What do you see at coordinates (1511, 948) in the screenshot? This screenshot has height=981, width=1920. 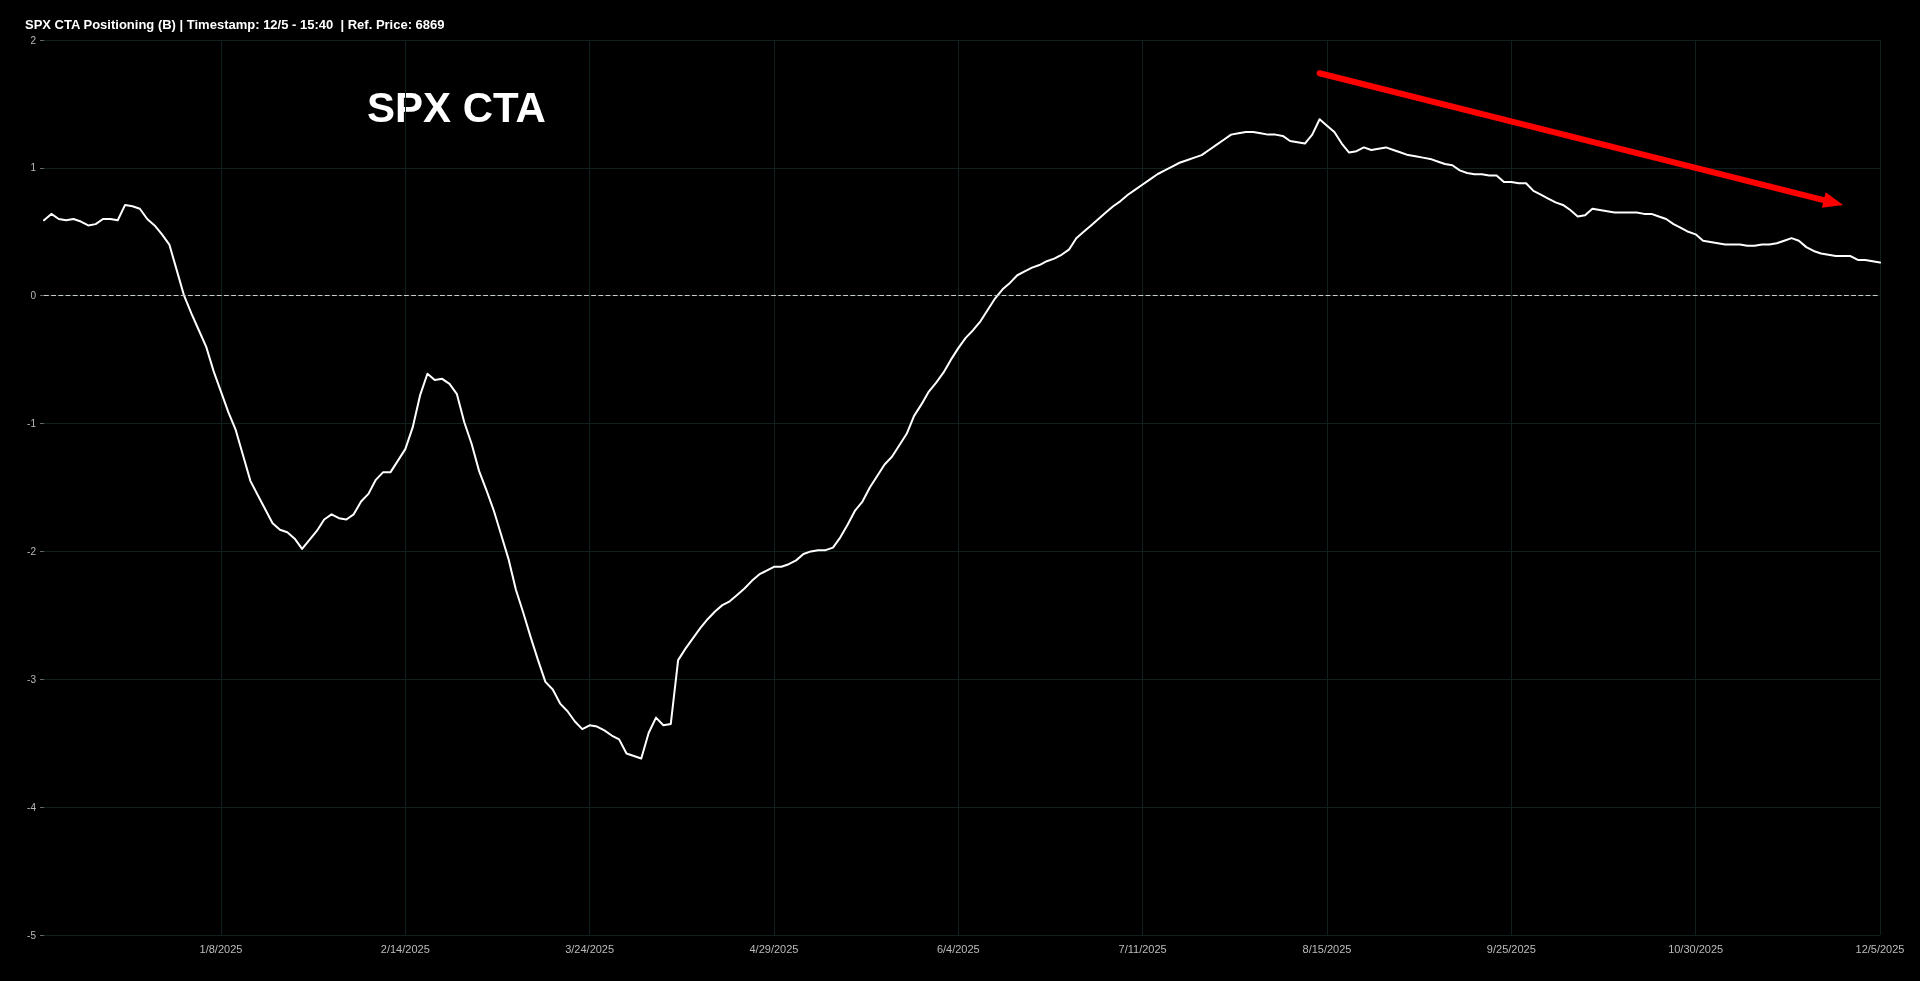 I see `x-tick-label: 9/25/2025` at bounding box center [1511, 948].